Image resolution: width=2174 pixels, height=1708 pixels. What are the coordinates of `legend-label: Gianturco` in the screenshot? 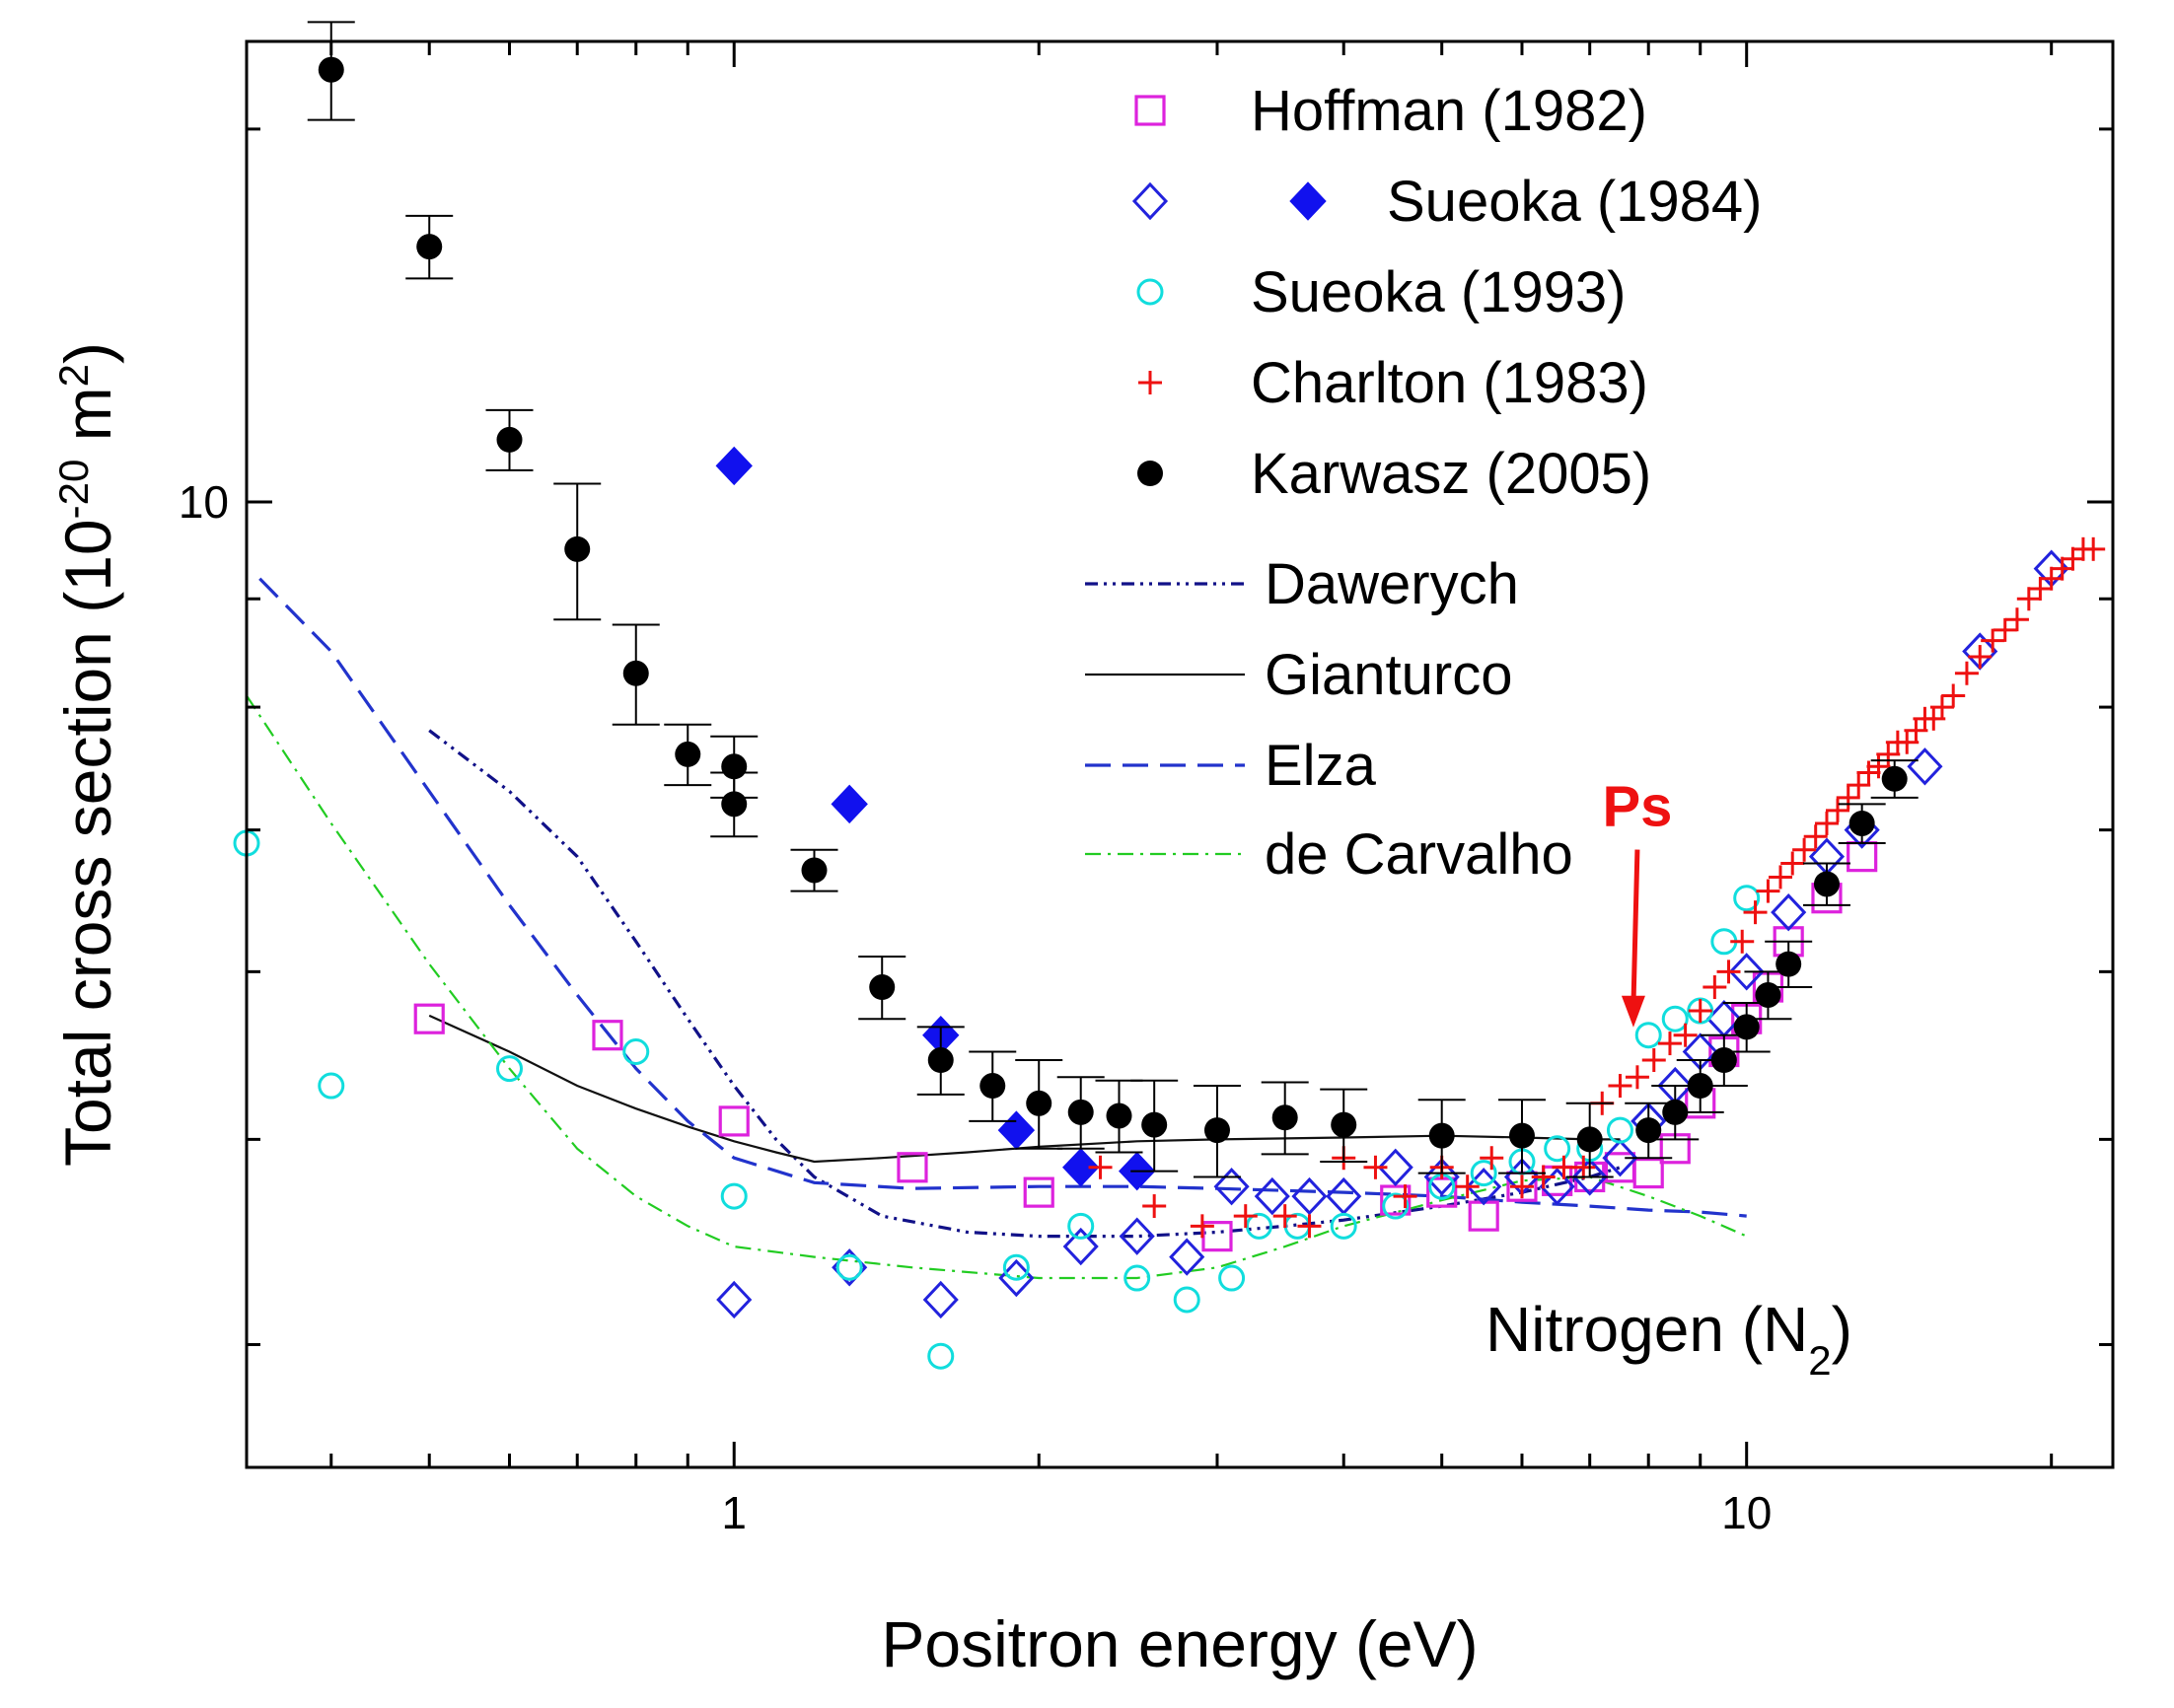 It's located at (1388, 675).